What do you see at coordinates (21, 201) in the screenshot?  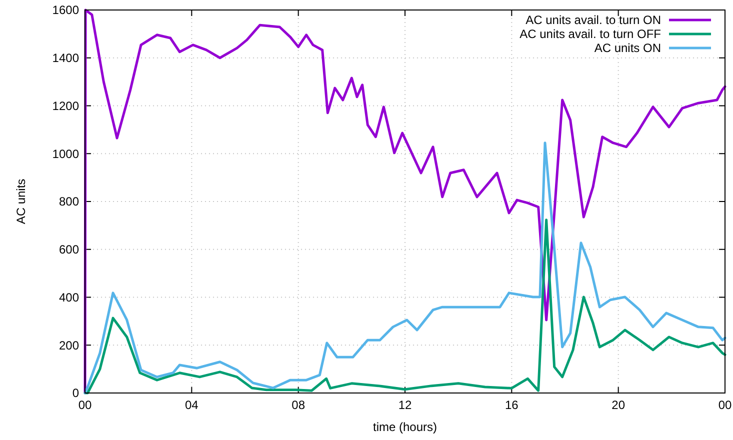 I see `y-axis-title: AC units` at bounding box center [21, 201].